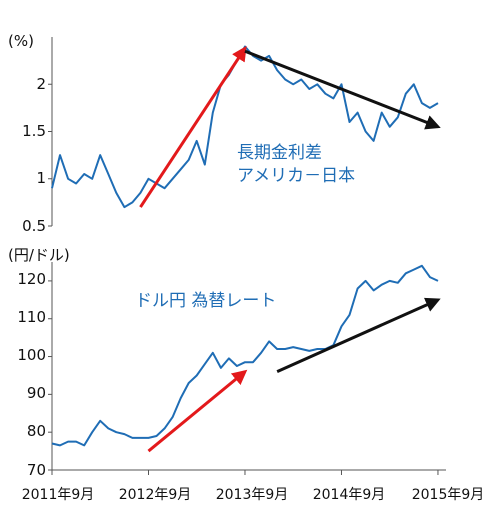 Image resolution: width=500 pixels, height=524 pixels. What do you see at coordinates (34, 155) in the screenshot?
I see `top-y-tick-labels: 2 1.5 1 0.5` at bounding box center [34, 155].